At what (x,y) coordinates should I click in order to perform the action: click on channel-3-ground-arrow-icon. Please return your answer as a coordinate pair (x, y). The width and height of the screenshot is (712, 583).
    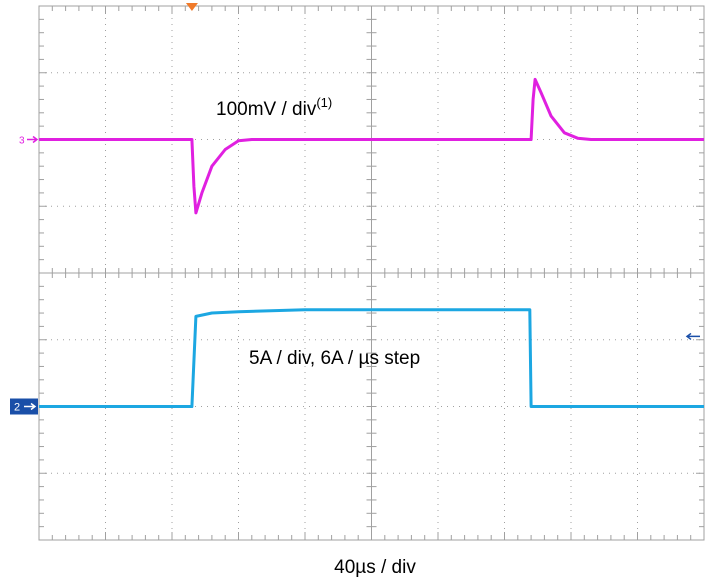
    Looking at the image, I should click on (33, 139).